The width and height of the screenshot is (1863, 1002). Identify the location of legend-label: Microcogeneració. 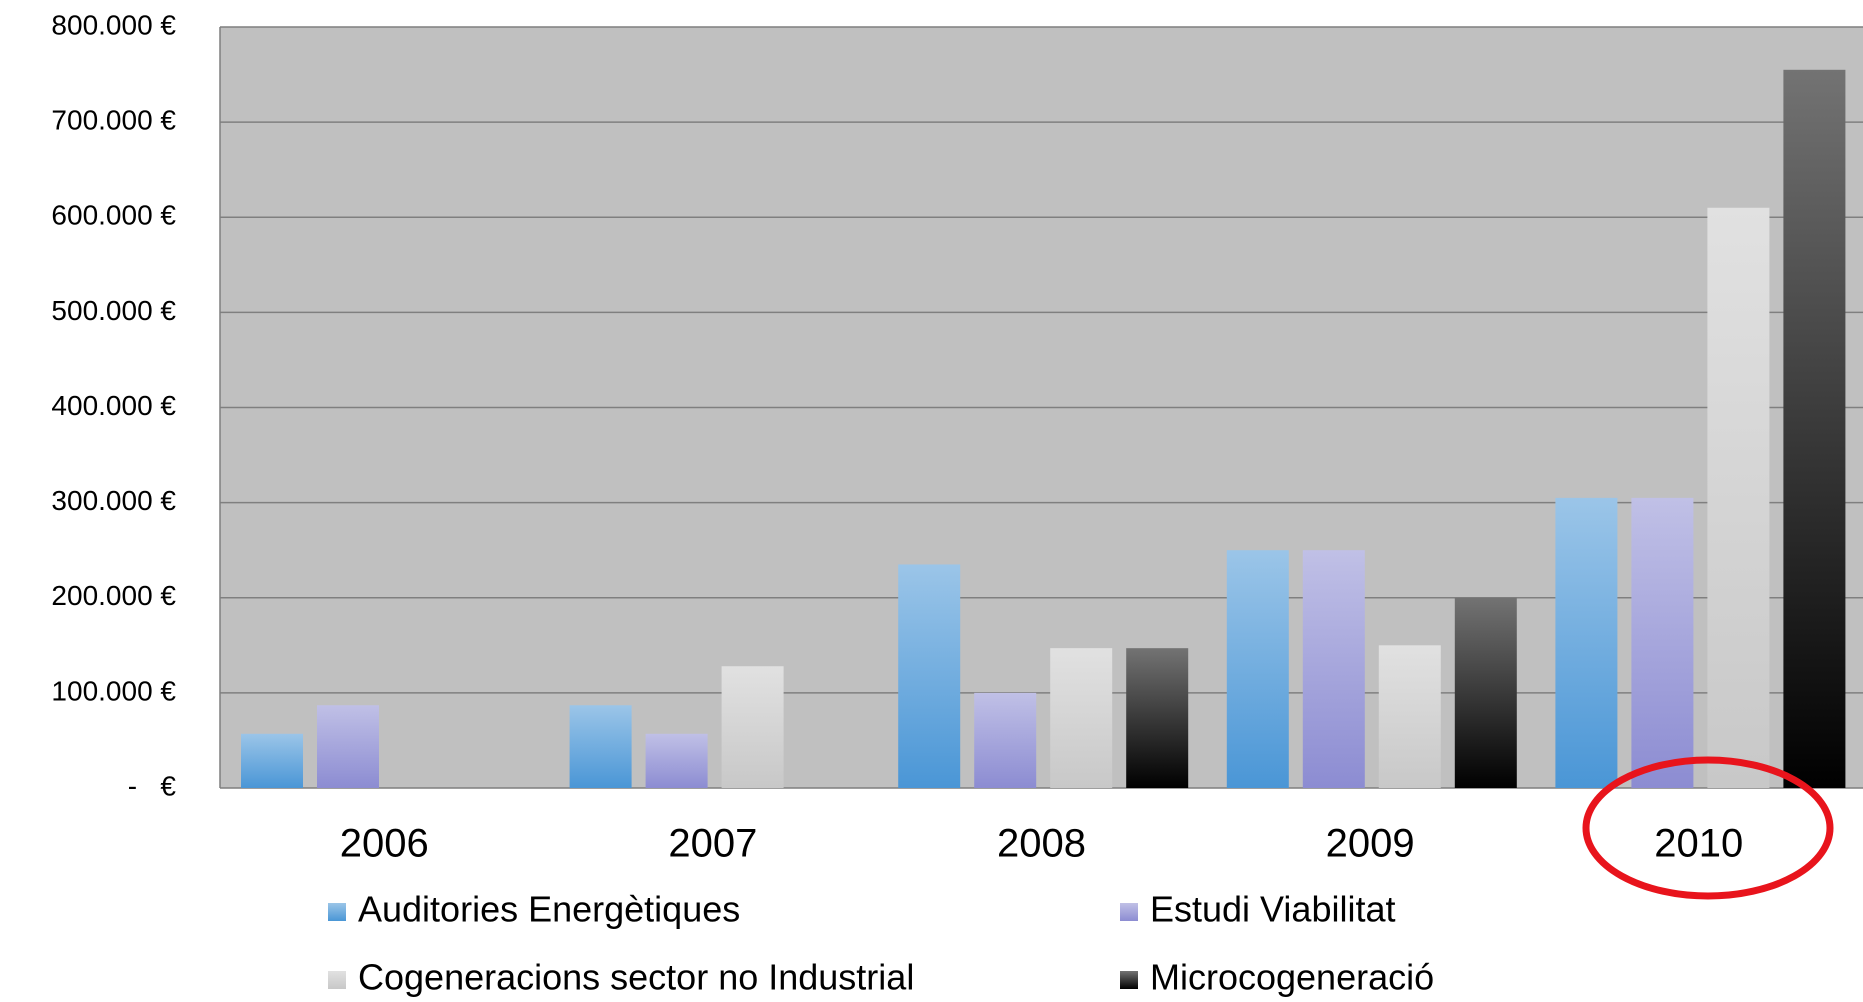
(1292, 977).